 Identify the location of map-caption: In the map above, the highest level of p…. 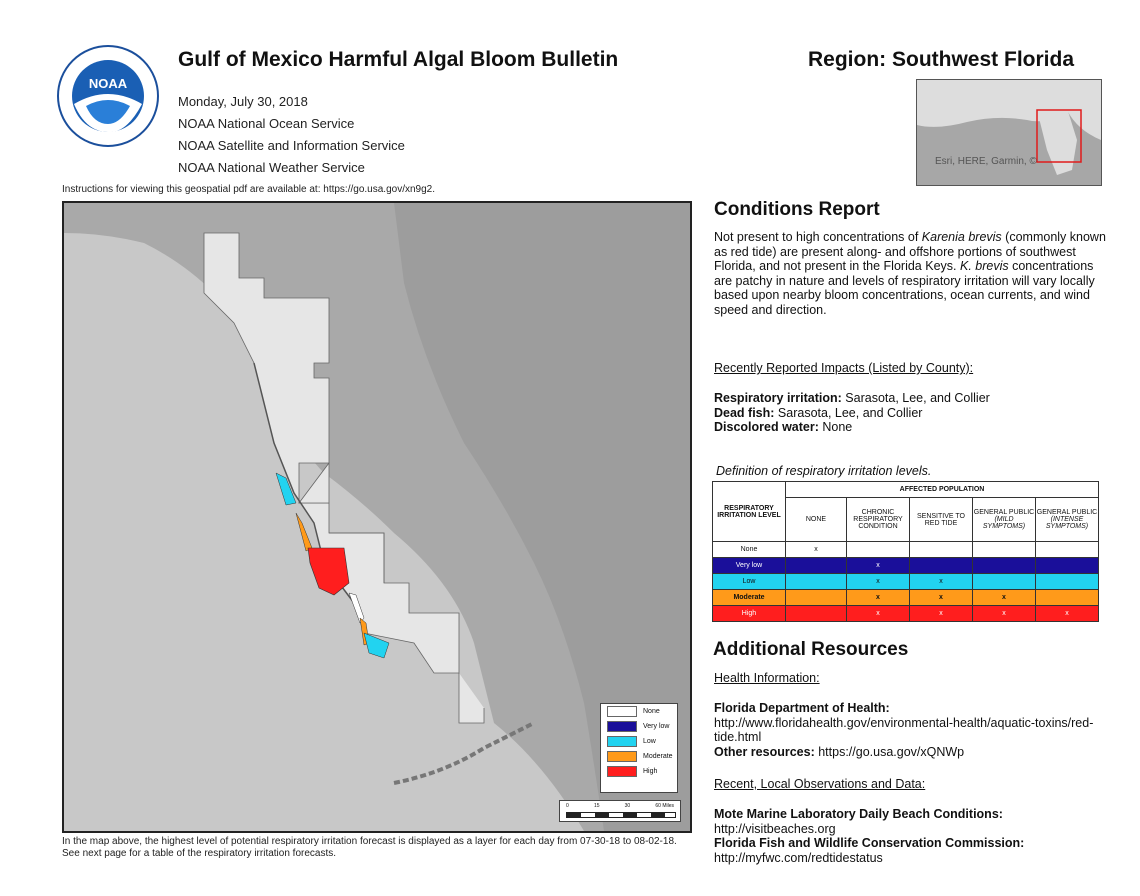
(369, 847).